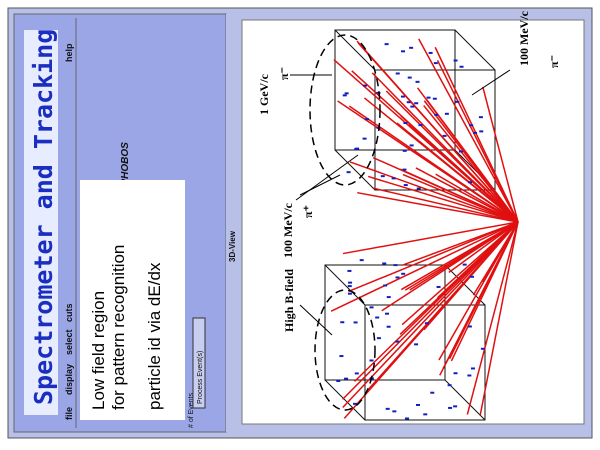 This screenshot has width=600, height=450. I want to click on note-line: for pattern recognition, so click(118, 327).